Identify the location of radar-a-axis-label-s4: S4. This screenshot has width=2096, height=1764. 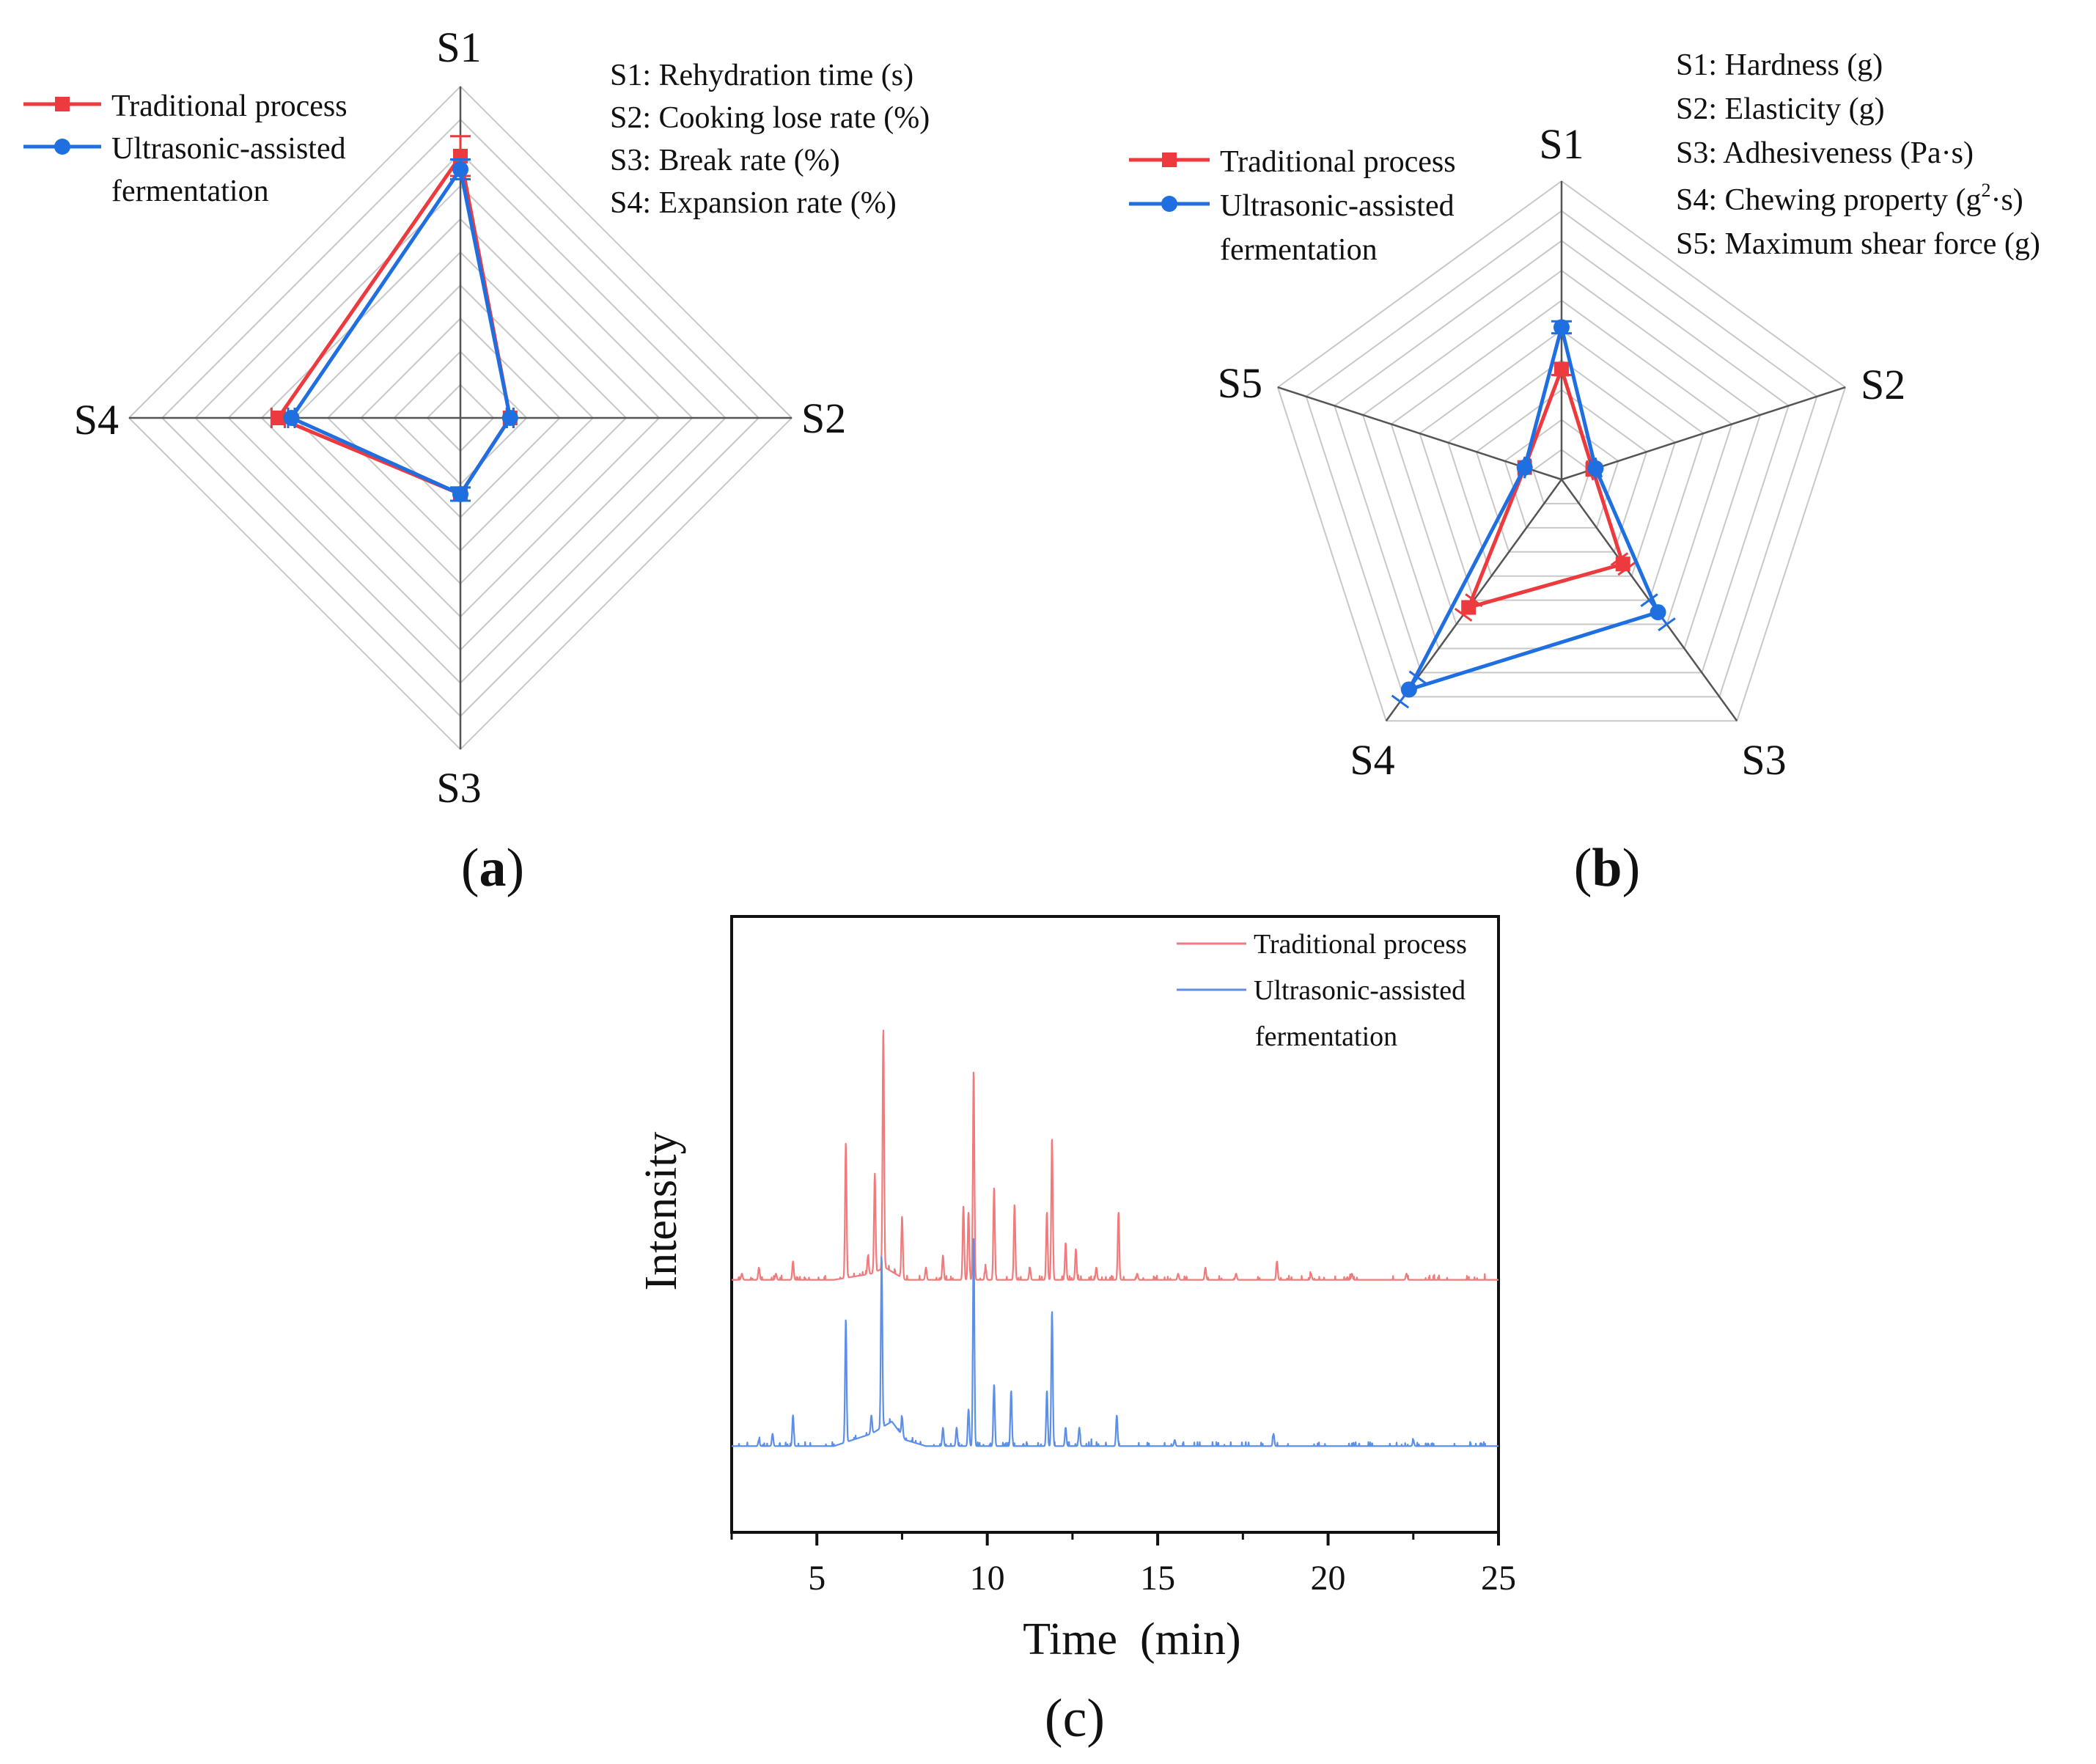
(96, 420).